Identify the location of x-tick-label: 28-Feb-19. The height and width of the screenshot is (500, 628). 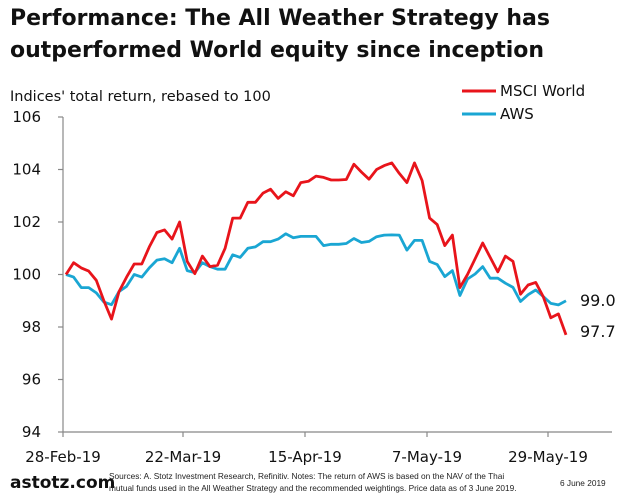
(63, 457).